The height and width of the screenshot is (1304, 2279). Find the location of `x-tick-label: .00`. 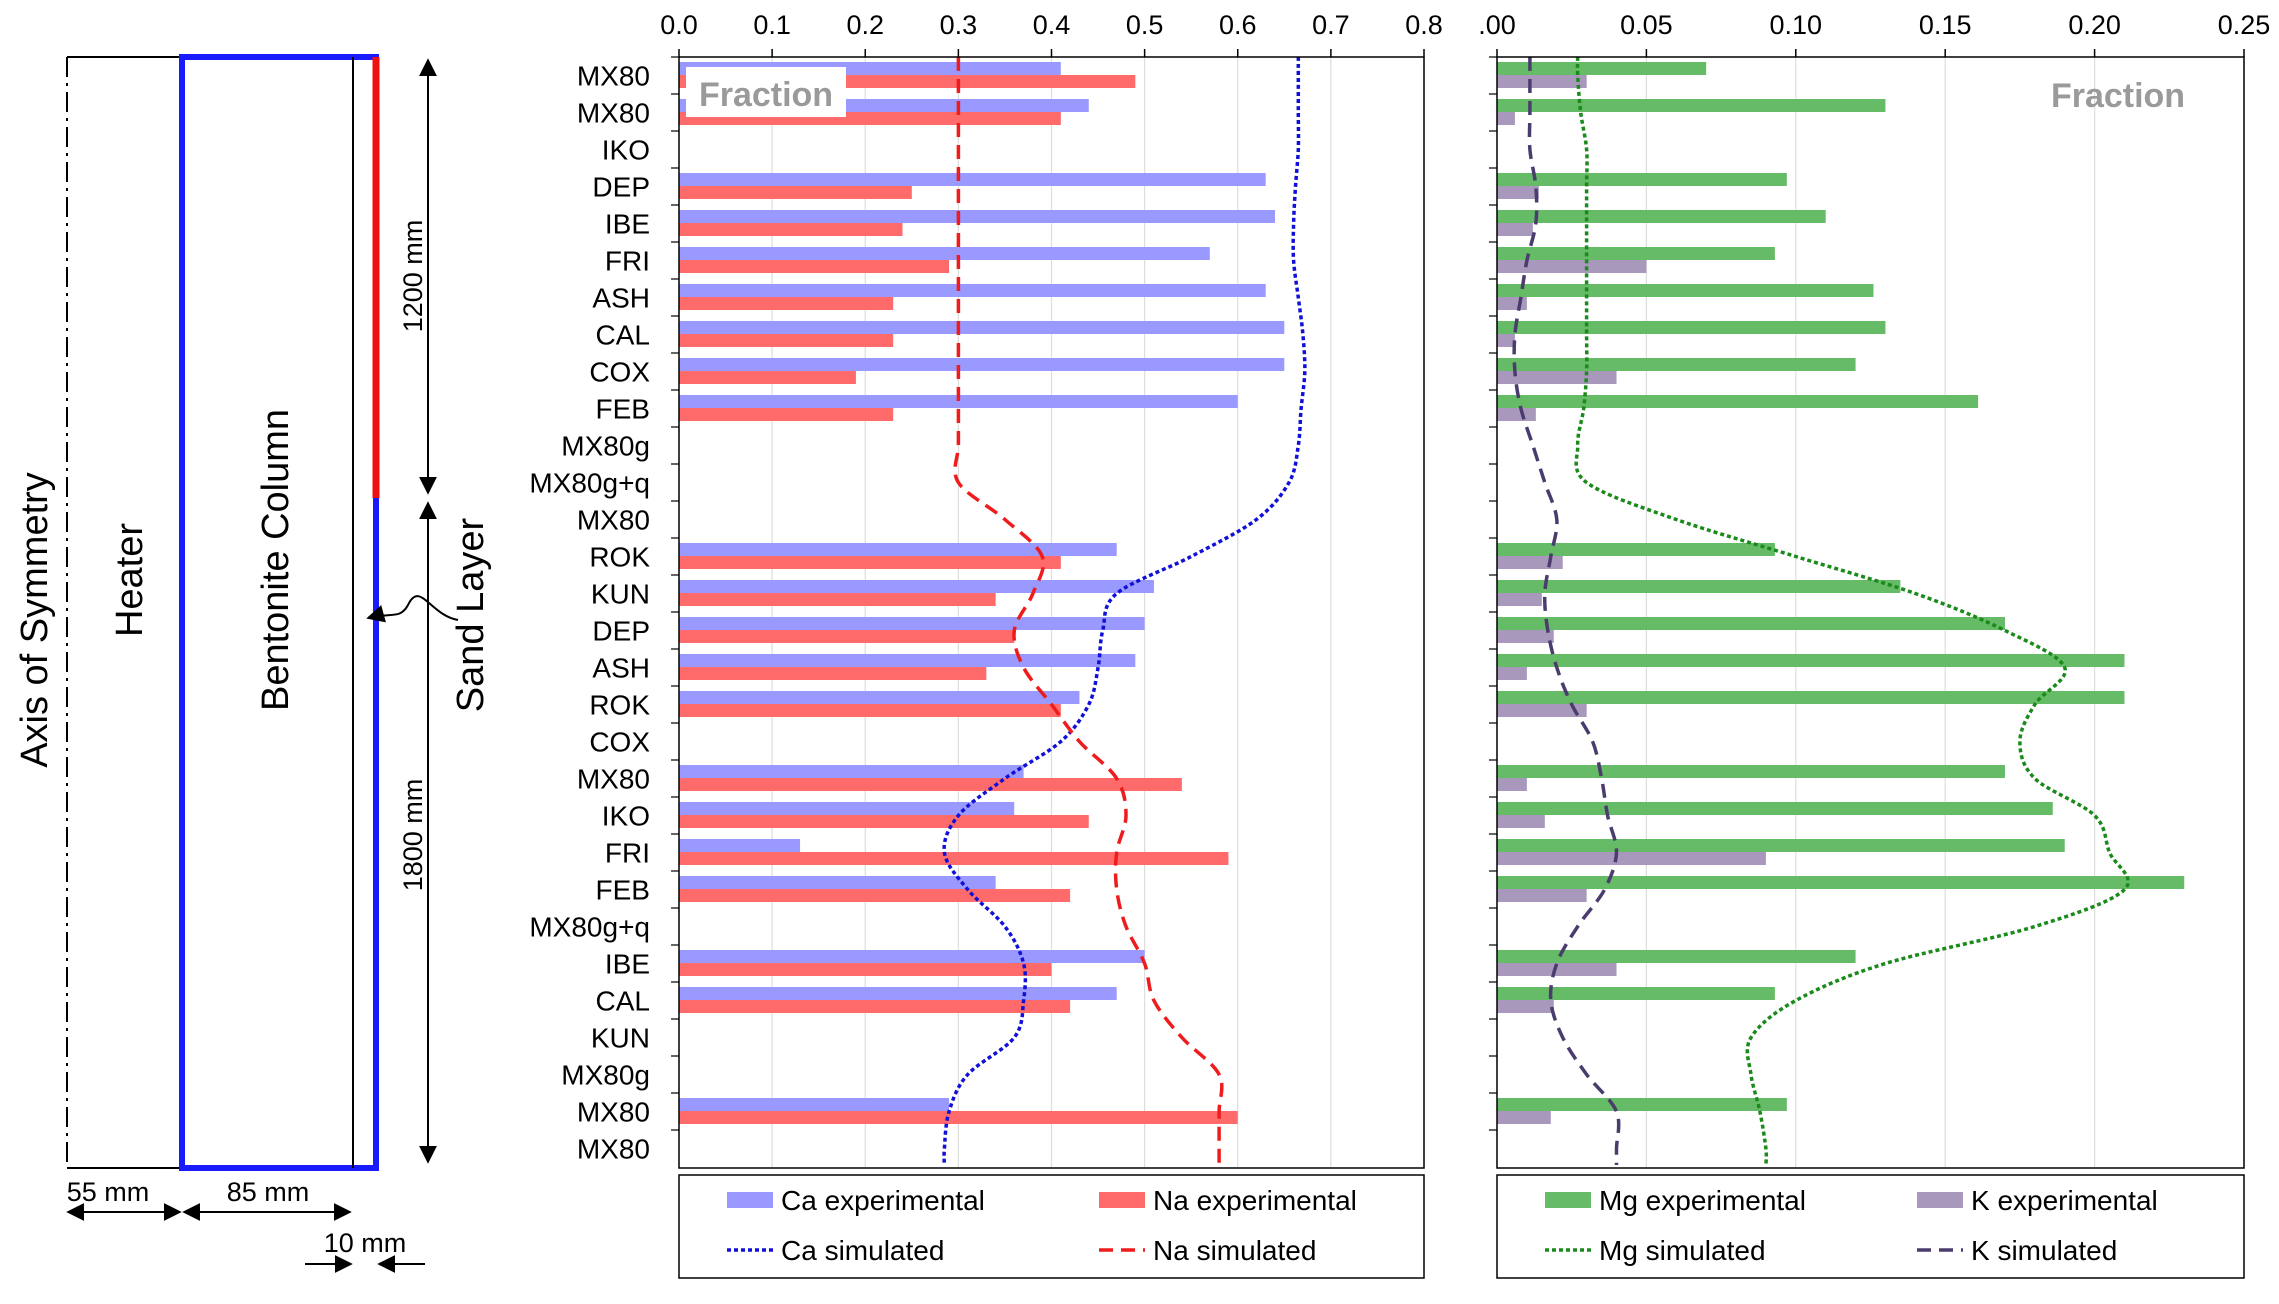

x-tick-label: .00 is located at coordinates (1497, 25).